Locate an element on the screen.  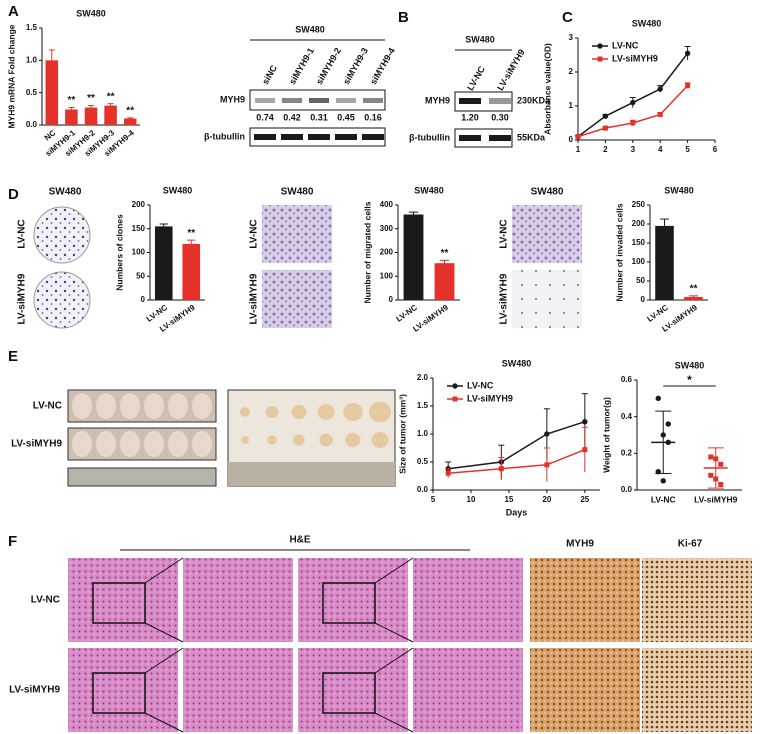
y-axis-label: Number of migrated cells is located at coordinates (367, 252).